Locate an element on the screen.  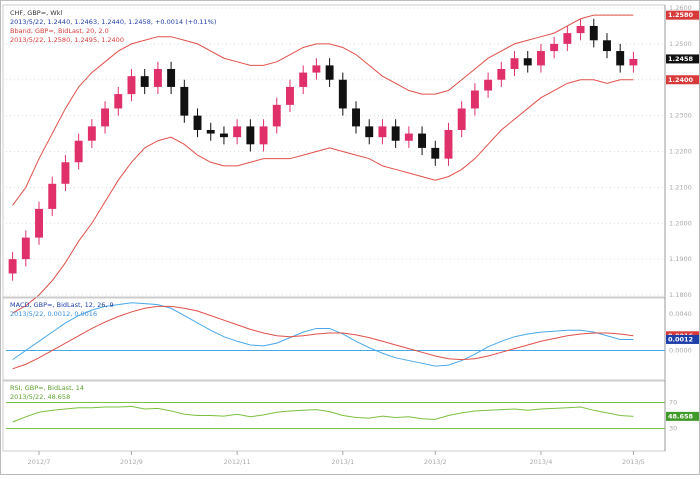
y-tick-label: 1.2000 is located at coordinates (680, 223).